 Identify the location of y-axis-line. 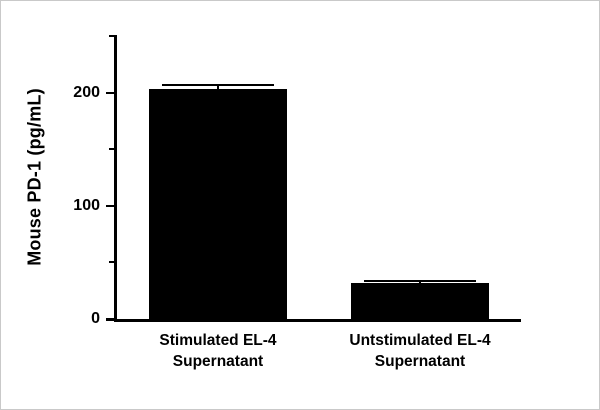
(115, 178).